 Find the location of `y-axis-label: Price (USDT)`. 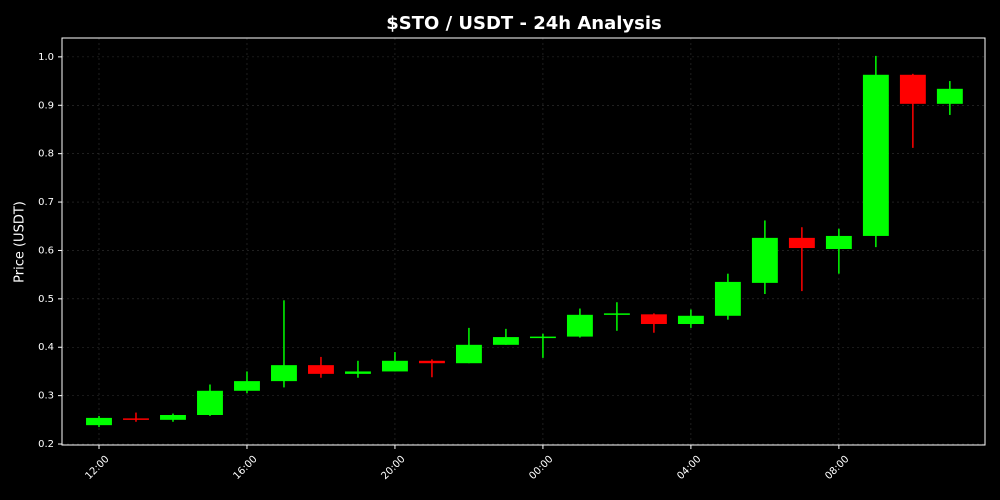

y-axis-label: Price (USDT) is located at coordinates (20, 242).